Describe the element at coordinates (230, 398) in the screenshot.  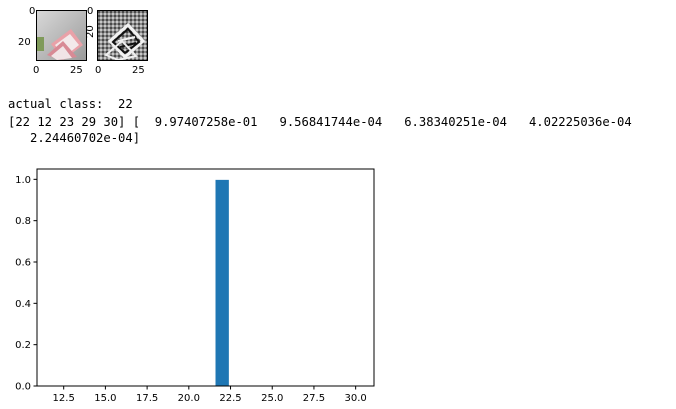
I see `x-tick-label: 22.5` at that location.